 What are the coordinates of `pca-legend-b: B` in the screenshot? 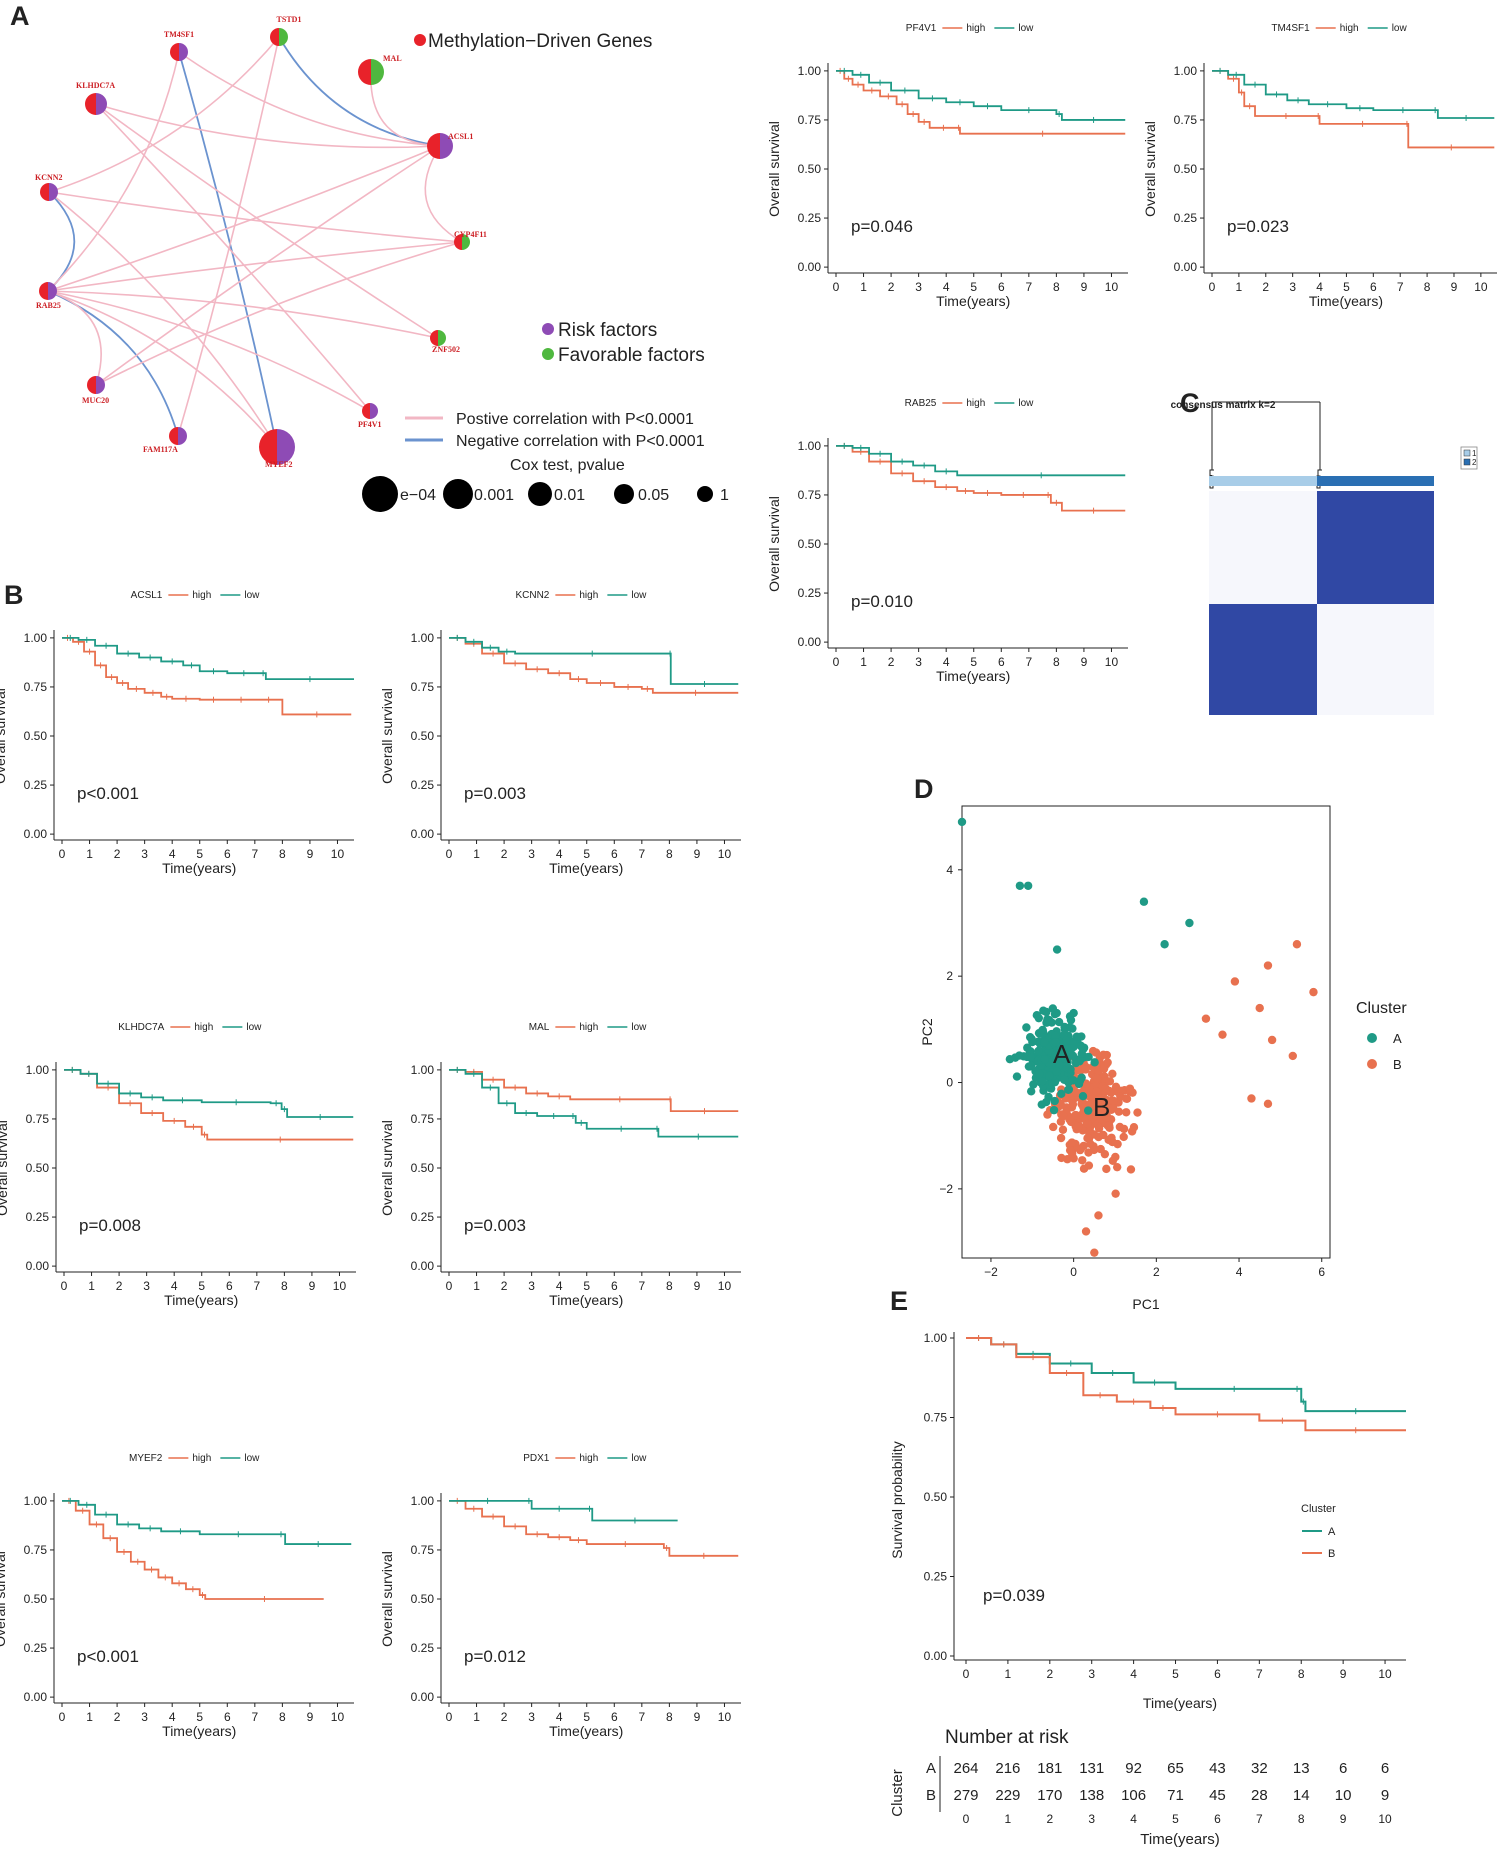 It's located at (1397, 1064).